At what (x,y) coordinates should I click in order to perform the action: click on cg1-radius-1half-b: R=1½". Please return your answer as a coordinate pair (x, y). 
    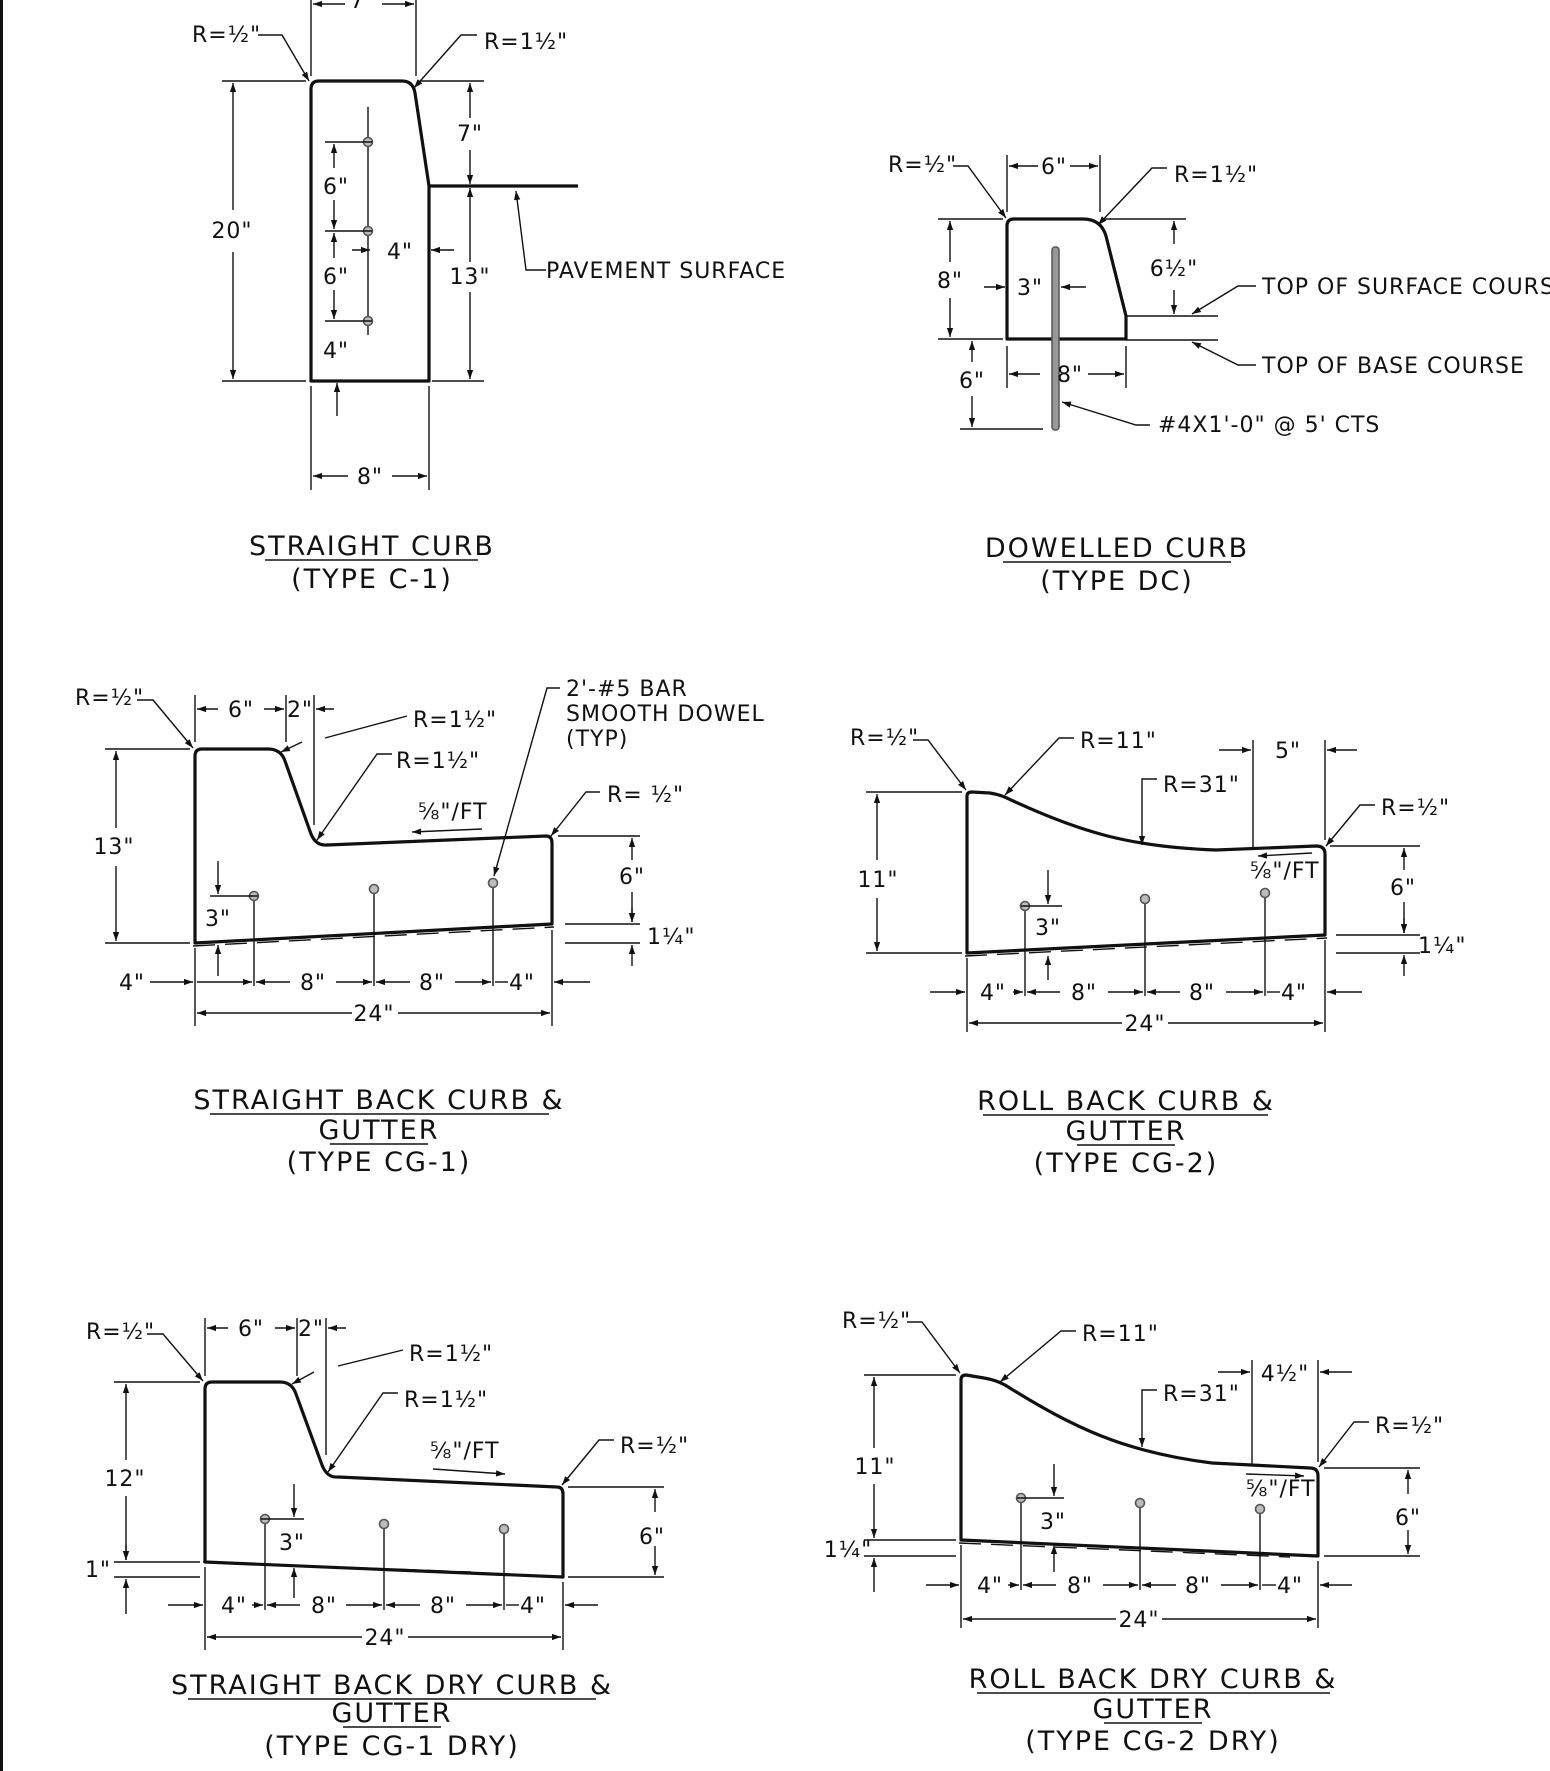
    Looking at the image, I should click on (438, 761).